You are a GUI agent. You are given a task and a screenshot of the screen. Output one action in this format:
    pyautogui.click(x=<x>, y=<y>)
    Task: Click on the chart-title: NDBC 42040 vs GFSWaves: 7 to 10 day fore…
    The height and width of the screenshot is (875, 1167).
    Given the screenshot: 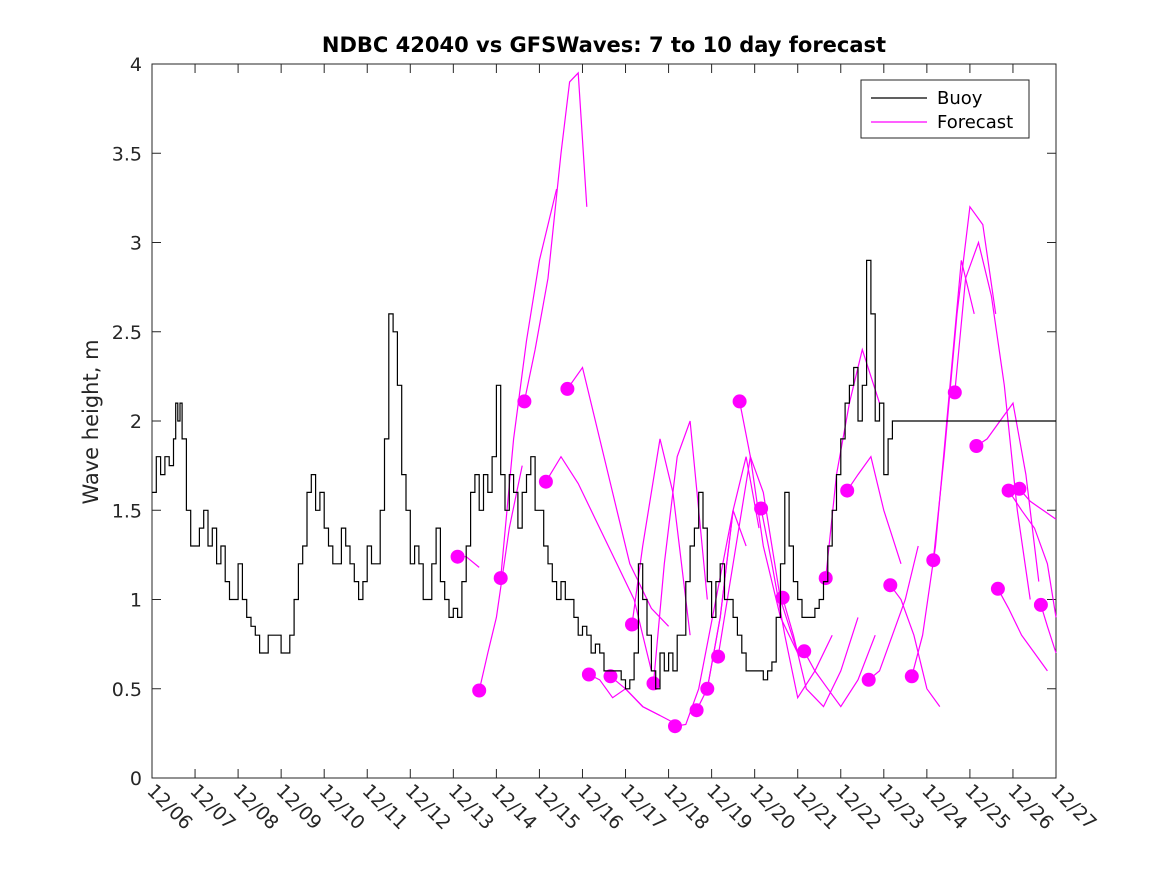 What is the action you would take?
    pyautogui.click(x=604, y=45)
    